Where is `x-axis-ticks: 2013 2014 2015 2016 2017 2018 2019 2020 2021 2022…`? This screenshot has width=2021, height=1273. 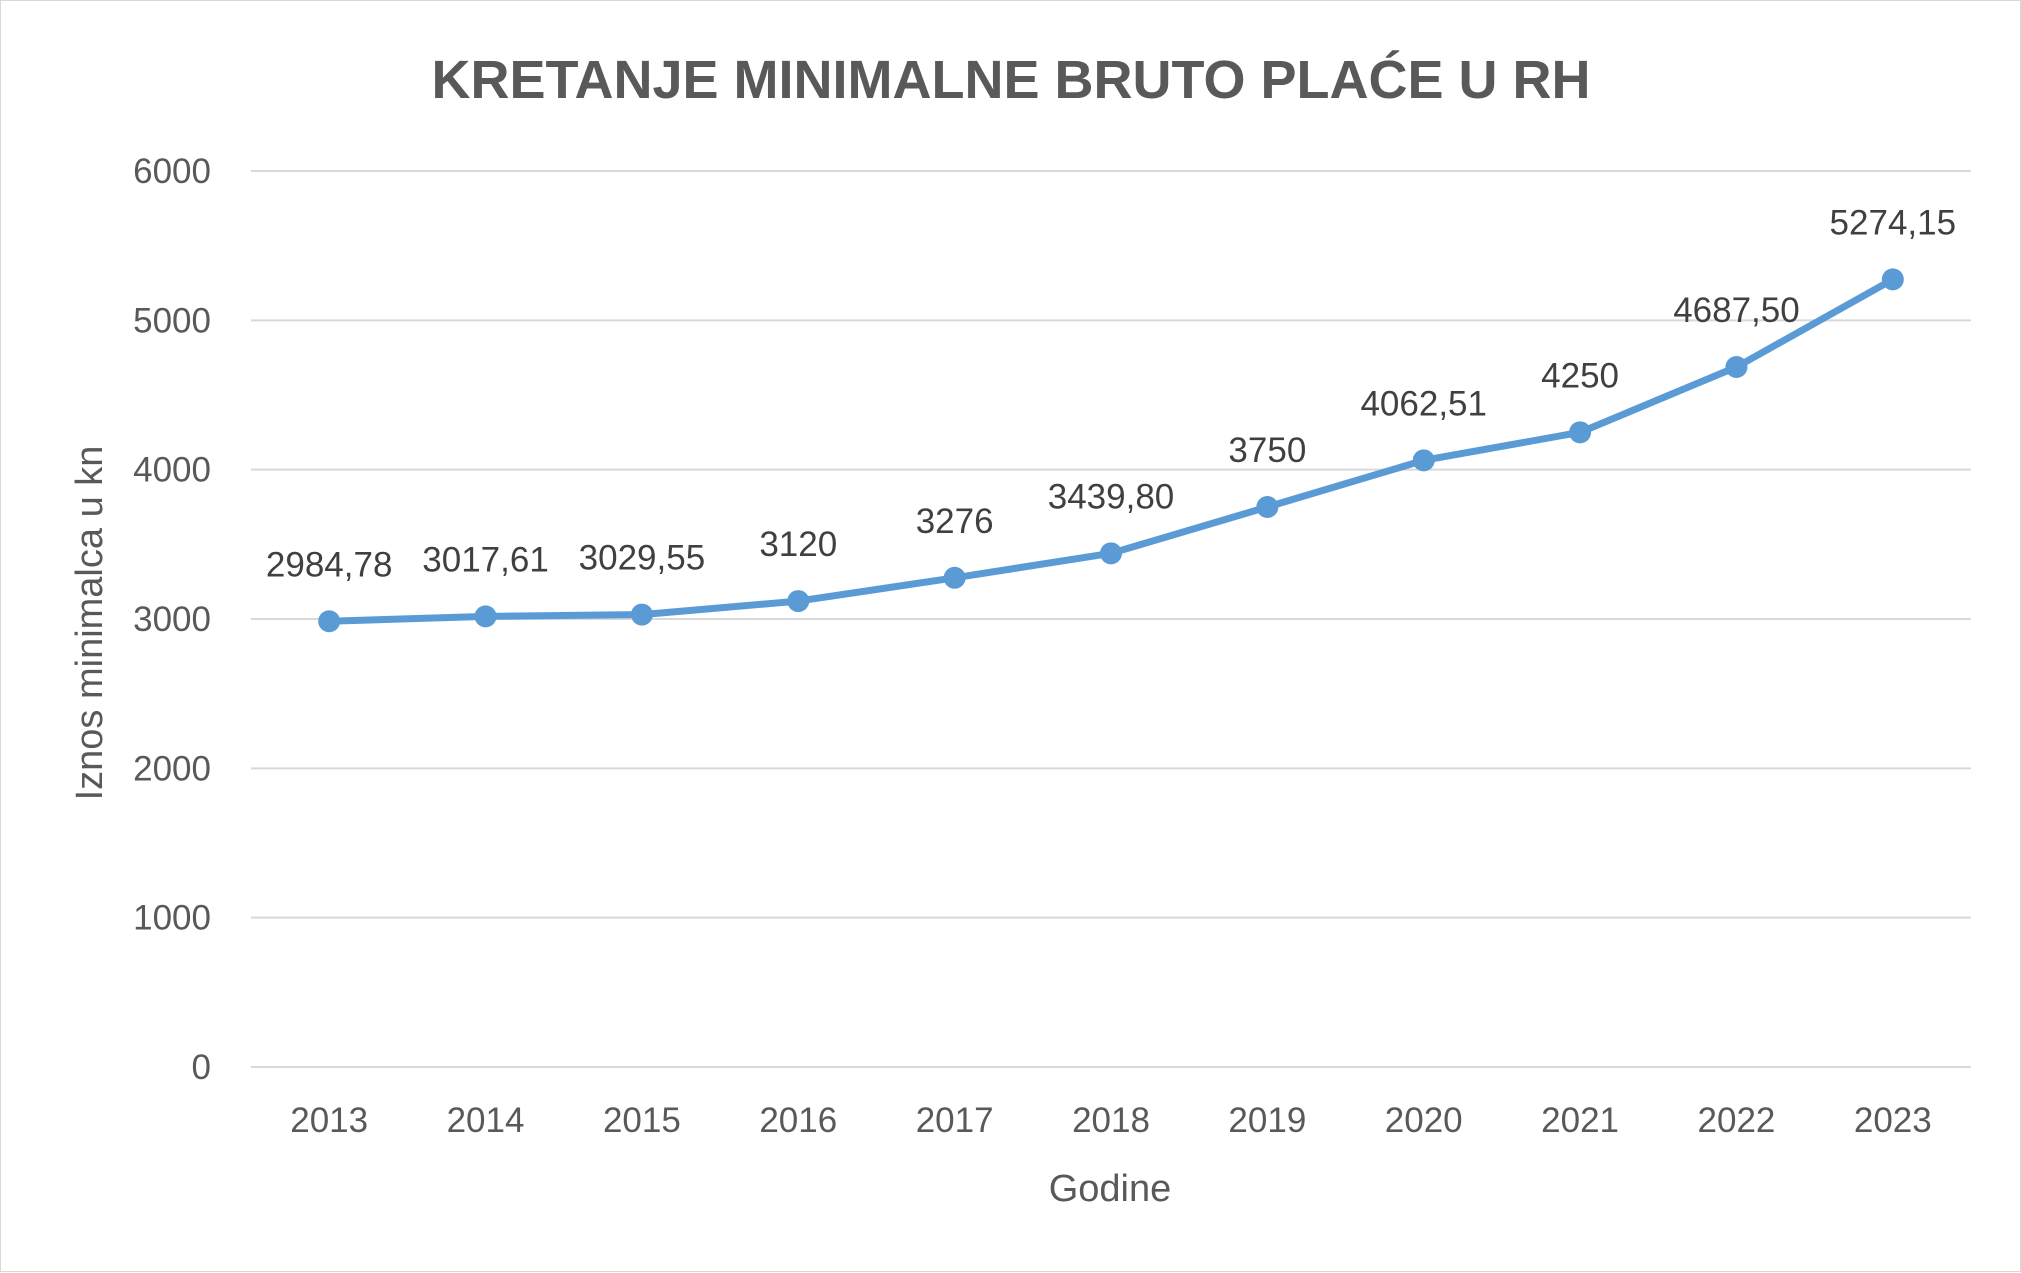 x-axis-ticks: 2013 2014 2015 2016 2017 2018 2019 2020 2021 2022… is located at coordinates (1111, 1120).